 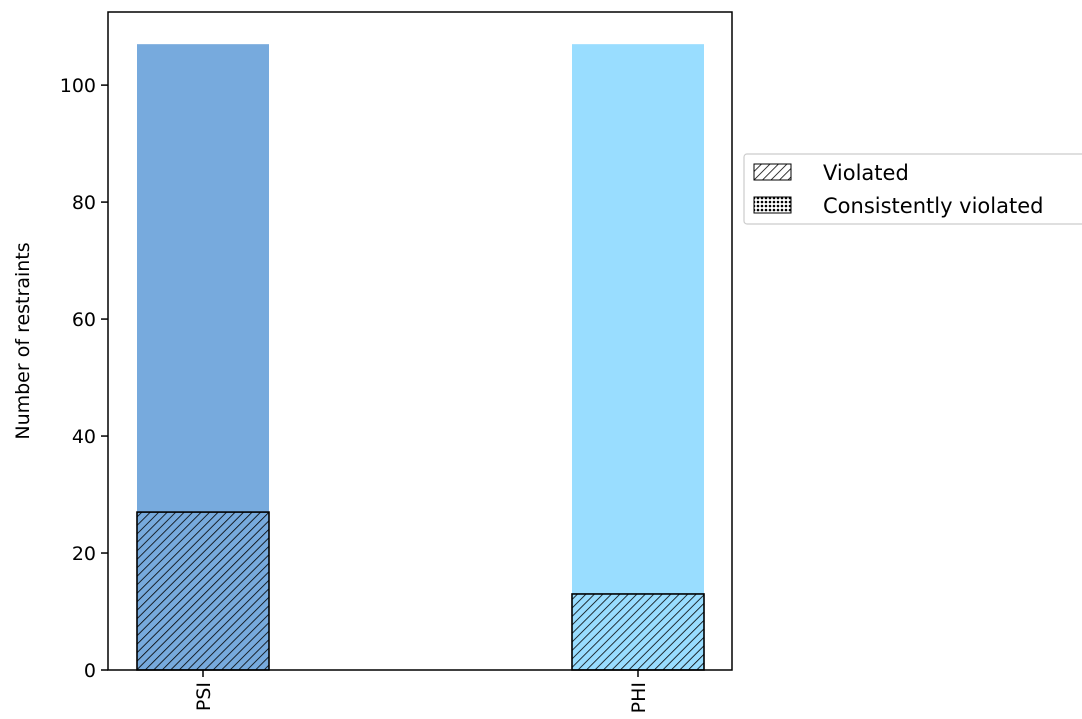 I want to click on legend: Violated Consistently violated, so click(x=912, y=189).